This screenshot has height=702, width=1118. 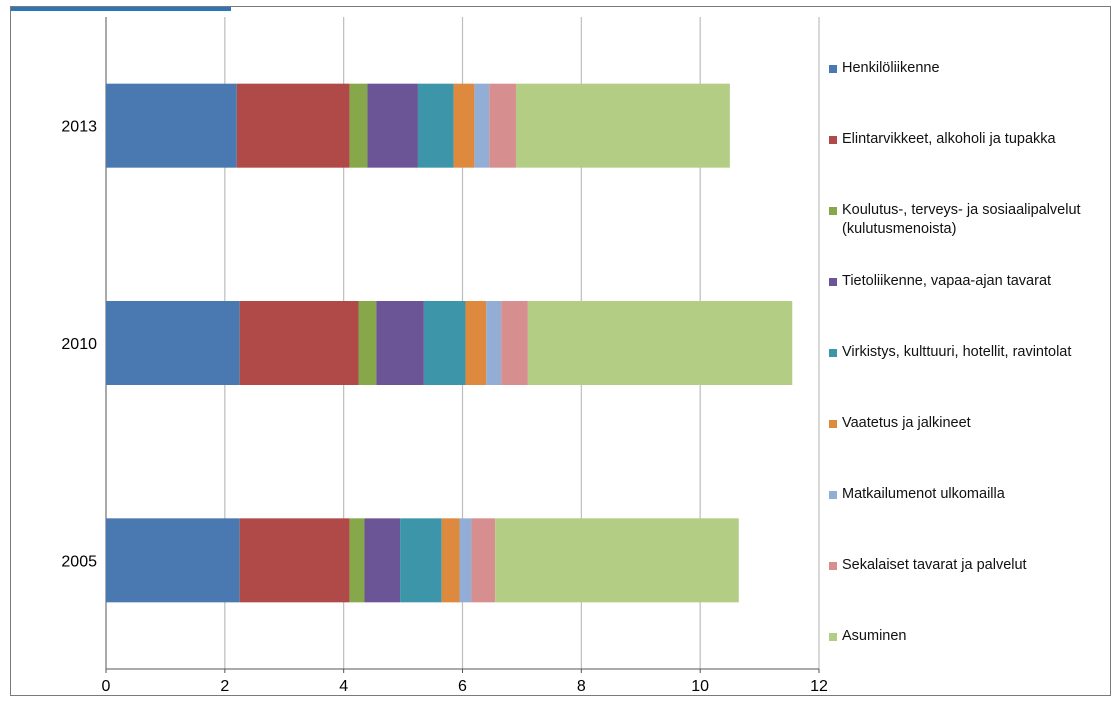 I want to click on category-labels: 2013 2010 2005, so click(x=79, y=345).